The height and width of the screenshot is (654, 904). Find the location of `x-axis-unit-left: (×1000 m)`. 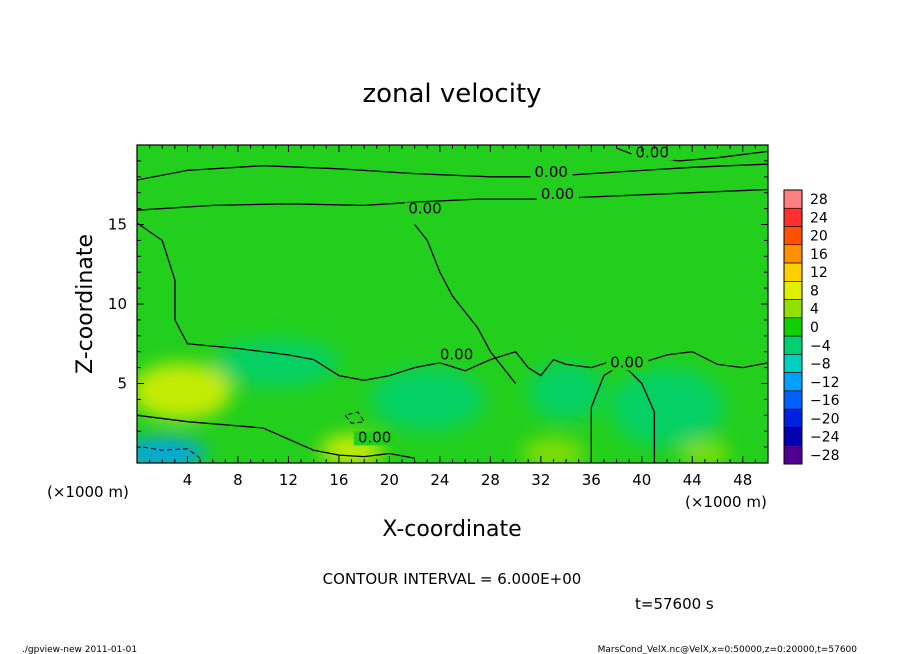

x-axis-unit-left: (×1000 m) is located at coordinates (88, 492).